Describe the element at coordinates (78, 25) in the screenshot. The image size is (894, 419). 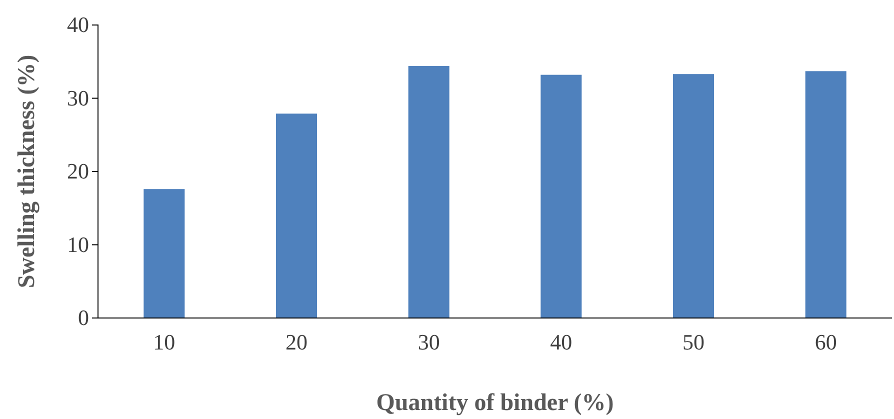
I see `y-tick-label: 40` at that location.